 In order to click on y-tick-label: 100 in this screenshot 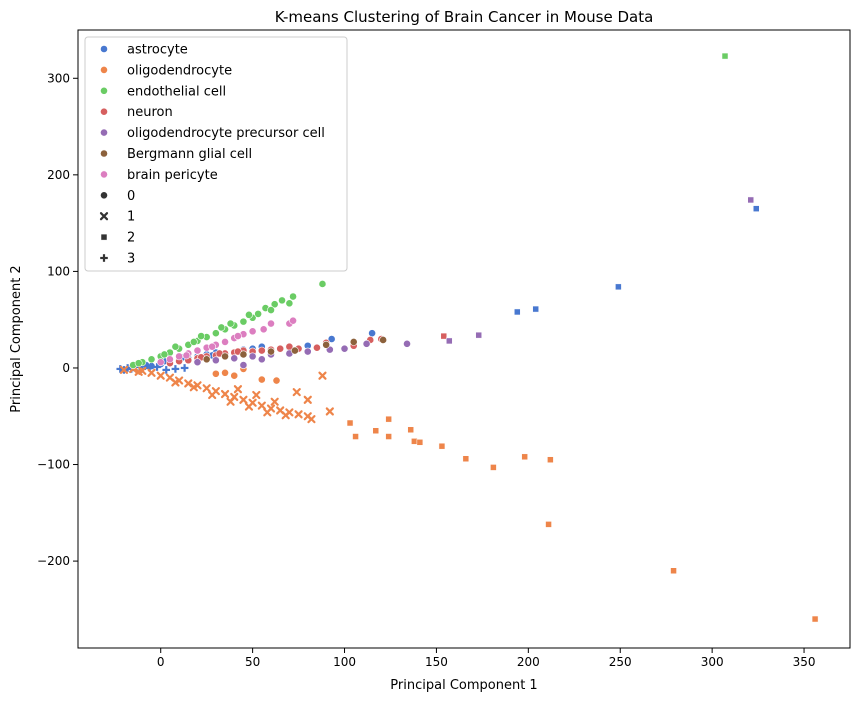, I will do `click(58, 271)`.